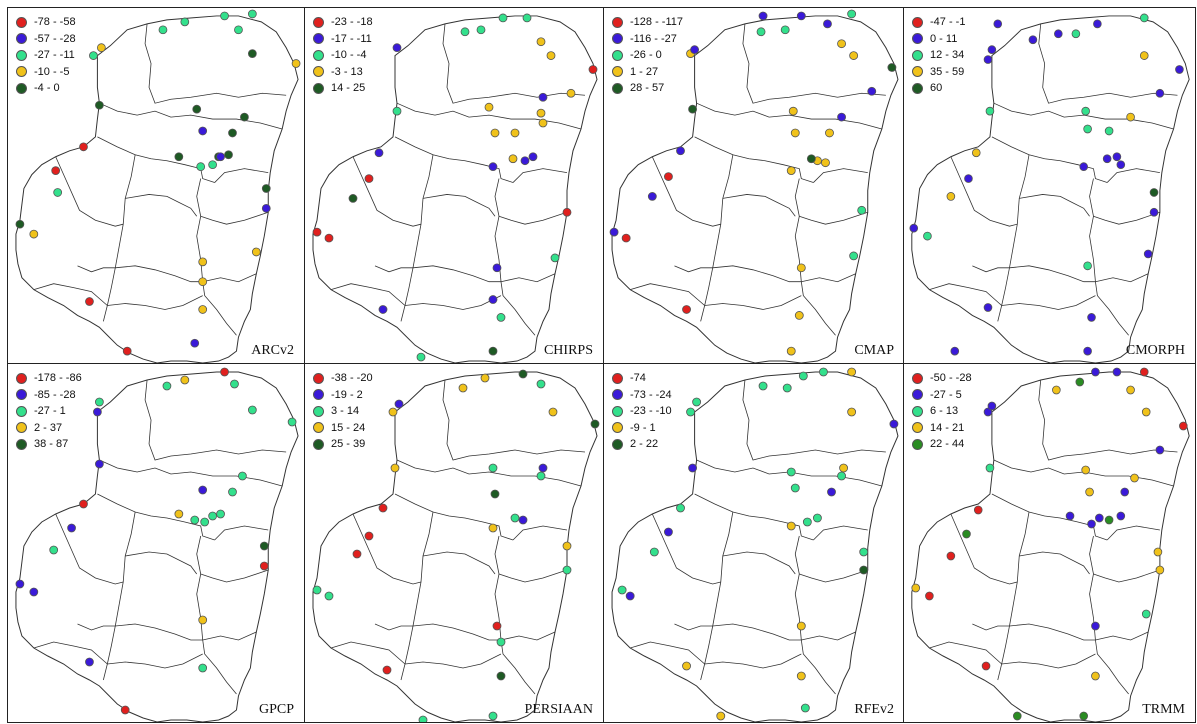  What do you see at coordinates (938, 72) in the screenshot?
I see `legend-item: 35 - 59` at bounding box center [938, 72].